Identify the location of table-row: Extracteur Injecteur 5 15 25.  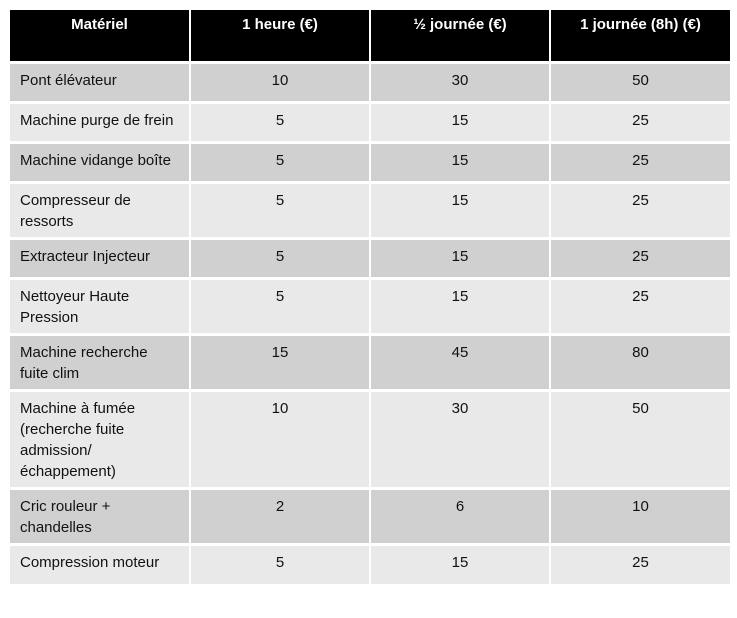
(370, 257).